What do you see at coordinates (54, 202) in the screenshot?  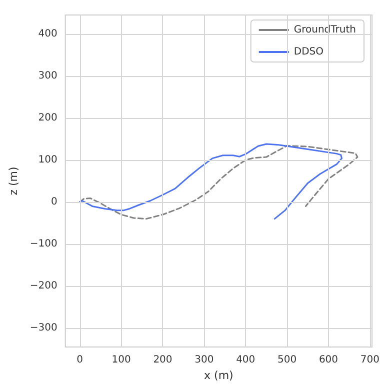 I see `y-tick-label: 0` at bounding box center [54, 202].